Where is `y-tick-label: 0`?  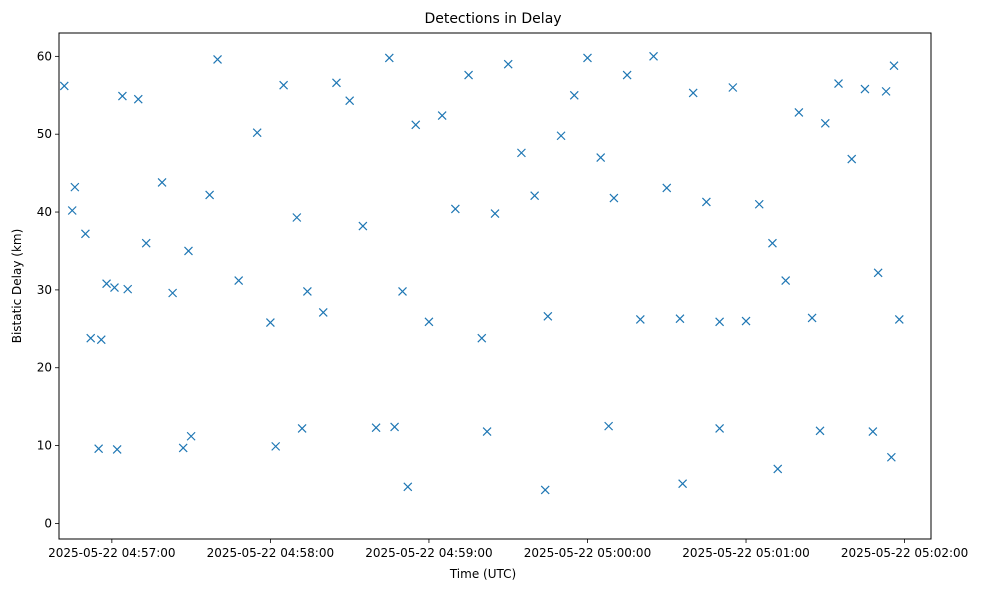
y-tick-label: 0 is located at coordinates (48, 523).